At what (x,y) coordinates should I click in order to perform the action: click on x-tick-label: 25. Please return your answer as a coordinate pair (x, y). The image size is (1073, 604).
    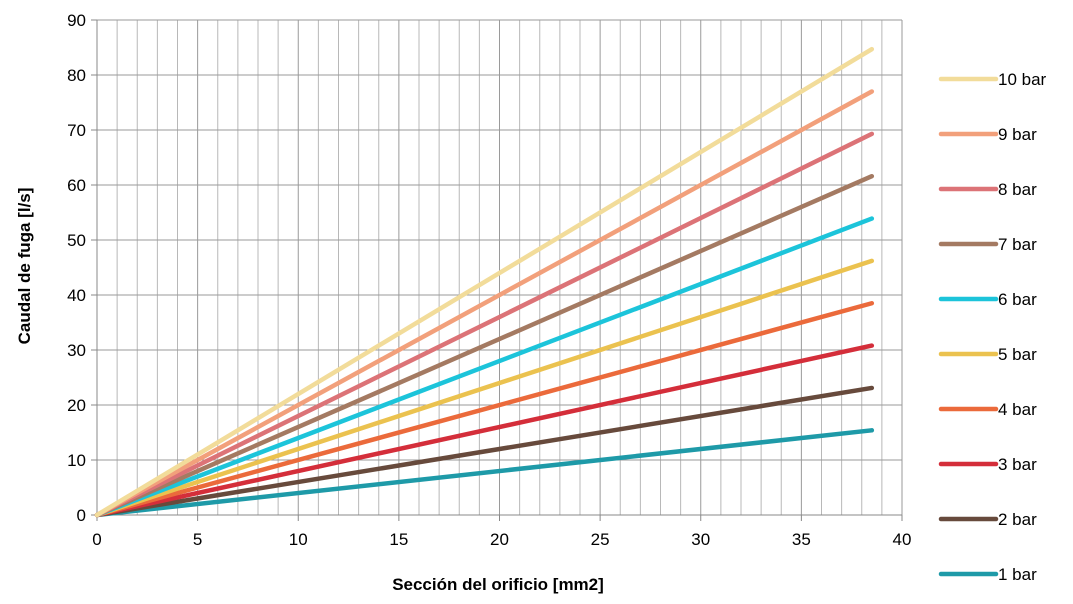
    Looking at the image, I should click on (600, 539).